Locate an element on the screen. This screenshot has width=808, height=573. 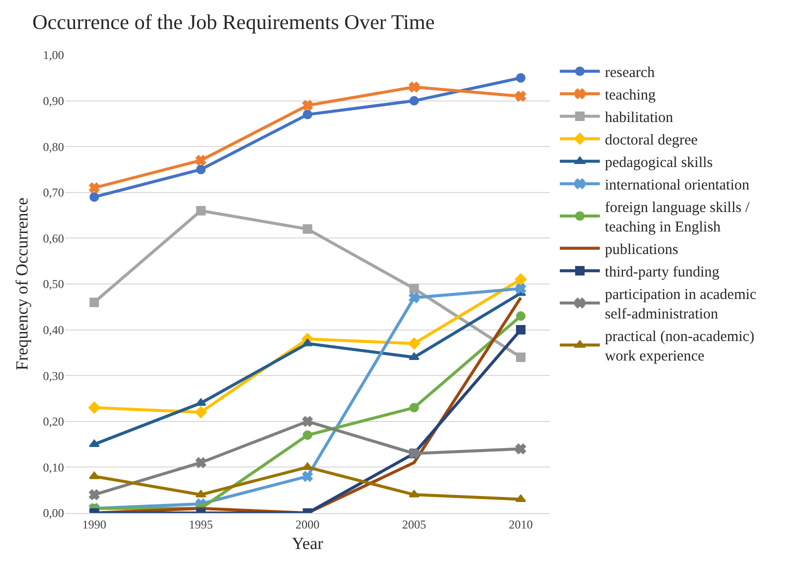
x-tick-label: 1995 is located at coordinates (200, 524).